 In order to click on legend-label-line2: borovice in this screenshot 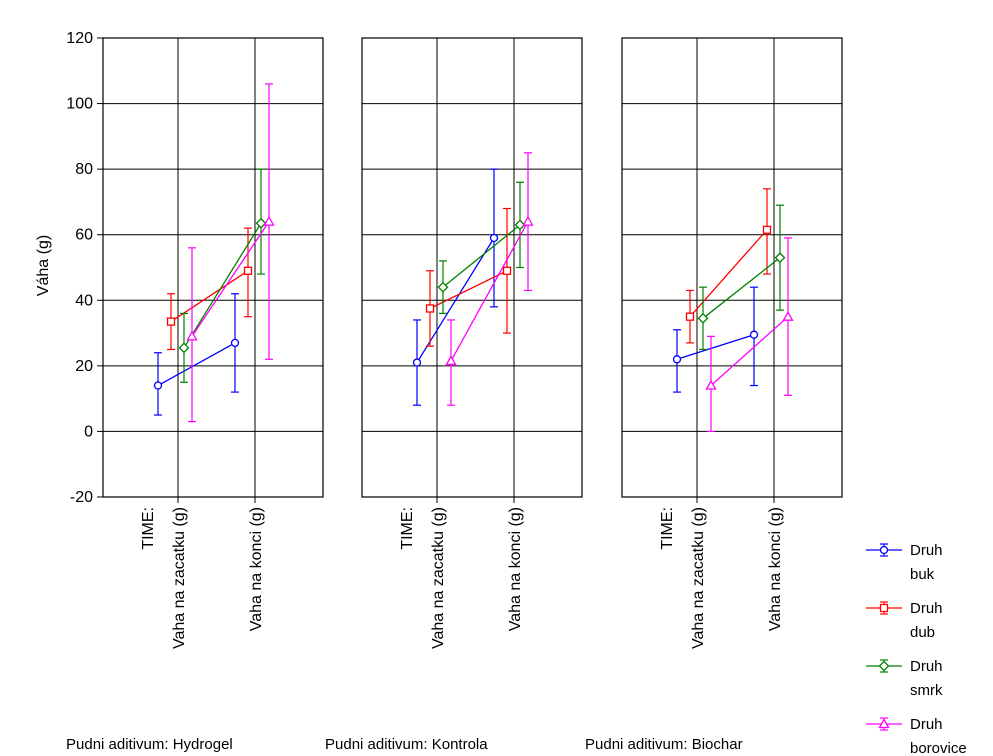, I will do `click(938, 748)`.